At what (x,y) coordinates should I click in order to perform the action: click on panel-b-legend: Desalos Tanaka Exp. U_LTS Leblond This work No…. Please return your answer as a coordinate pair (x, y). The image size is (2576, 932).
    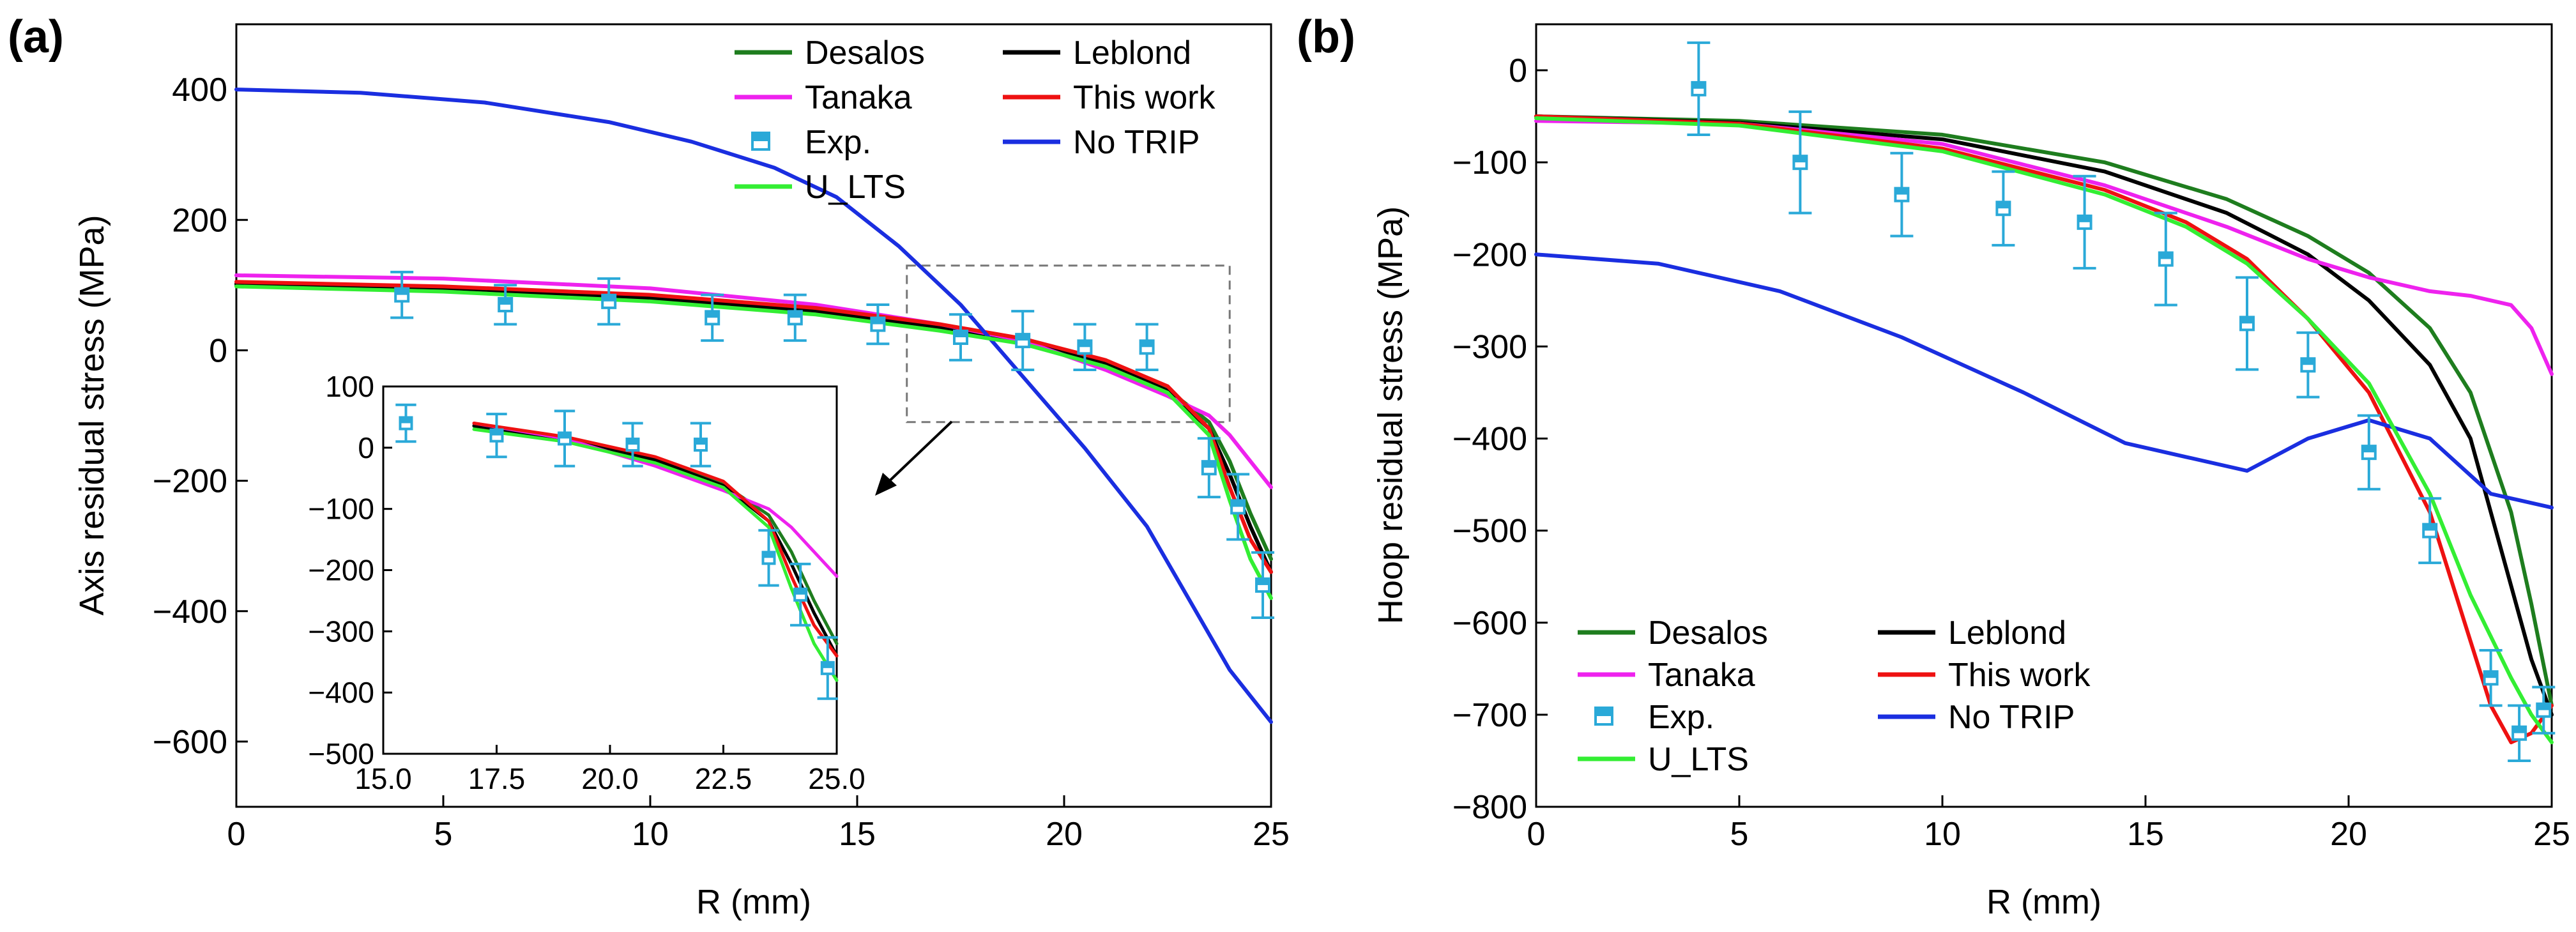
    Looking at the image, I should click on (1834, 697).